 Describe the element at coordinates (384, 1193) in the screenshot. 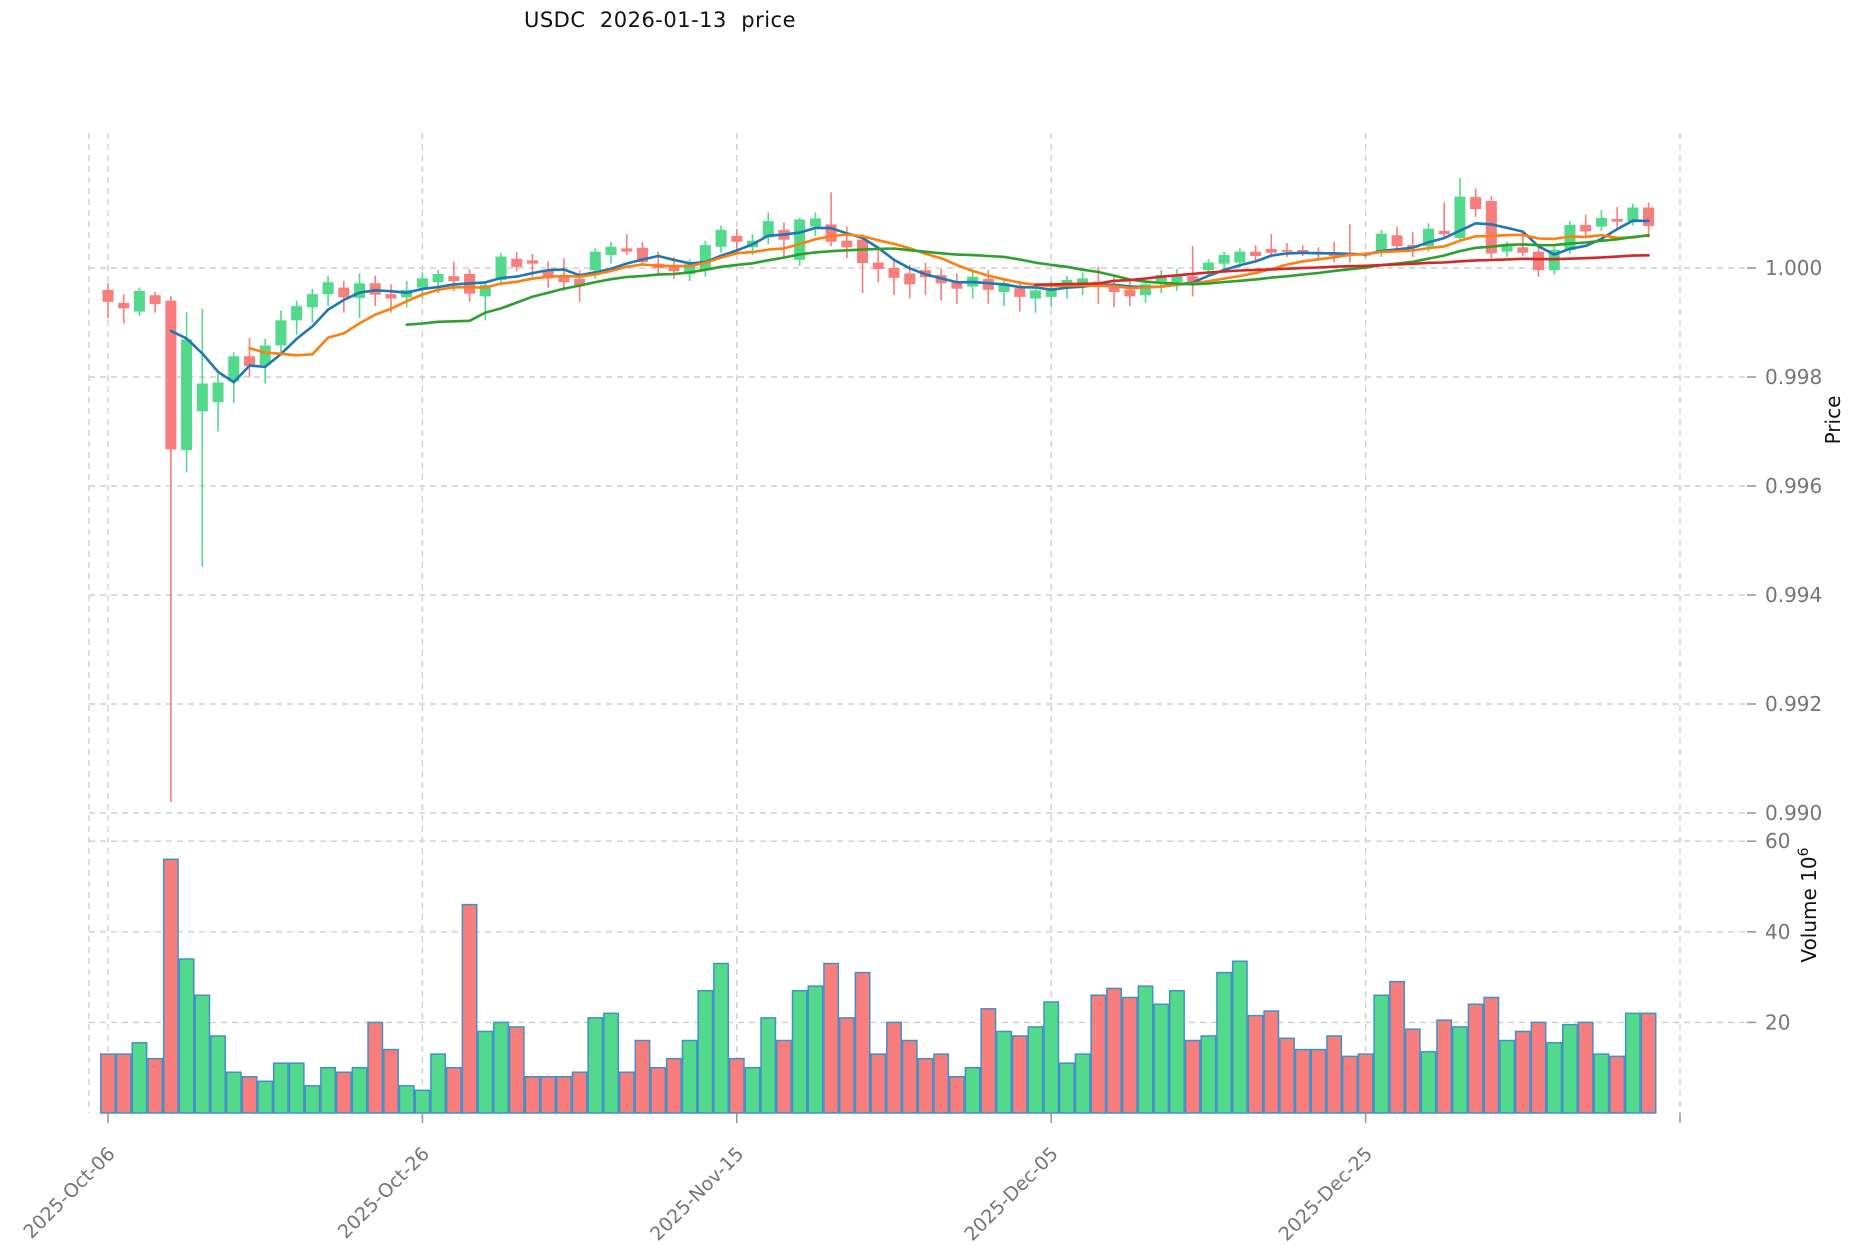

I see `x-tick-label: 2025-Oct-26` at that location.